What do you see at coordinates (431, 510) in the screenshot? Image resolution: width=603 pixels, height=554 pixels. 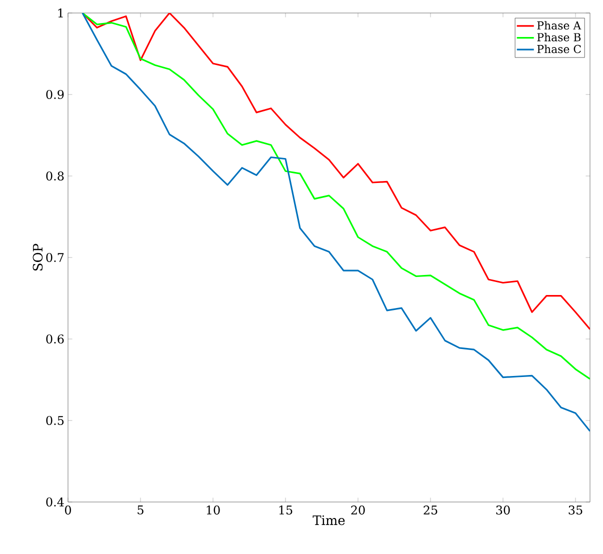 I see `x-tick-label: 25` at bounding box center [431, 510].